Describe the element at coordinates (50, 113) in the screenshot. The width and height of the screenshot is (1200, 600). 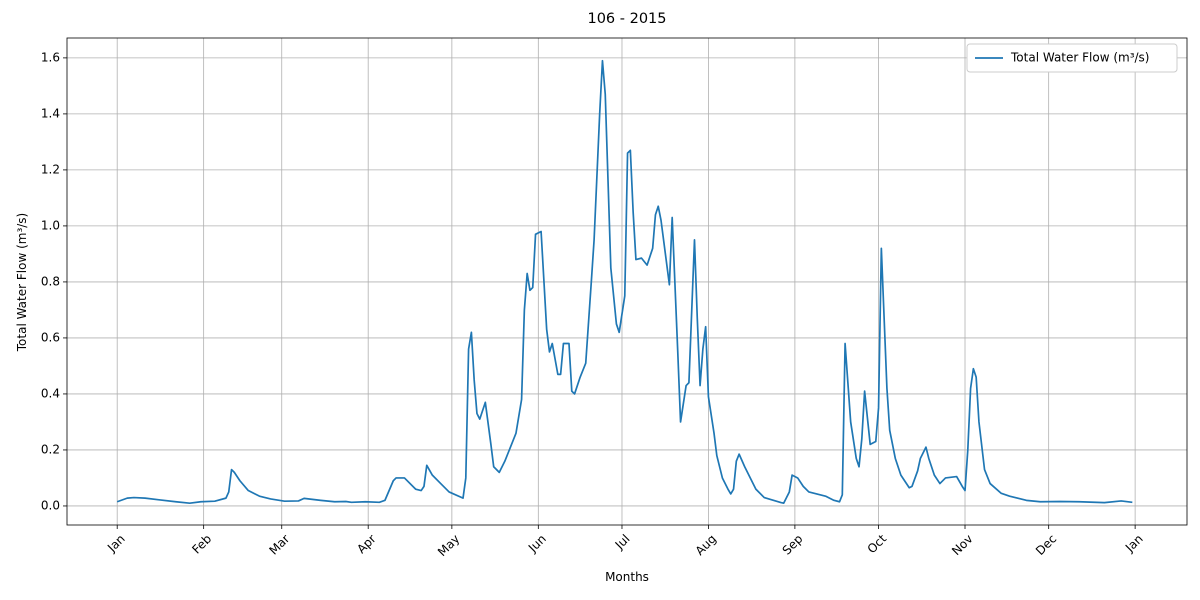
I see `y-tick-label: 1.4` at that location.